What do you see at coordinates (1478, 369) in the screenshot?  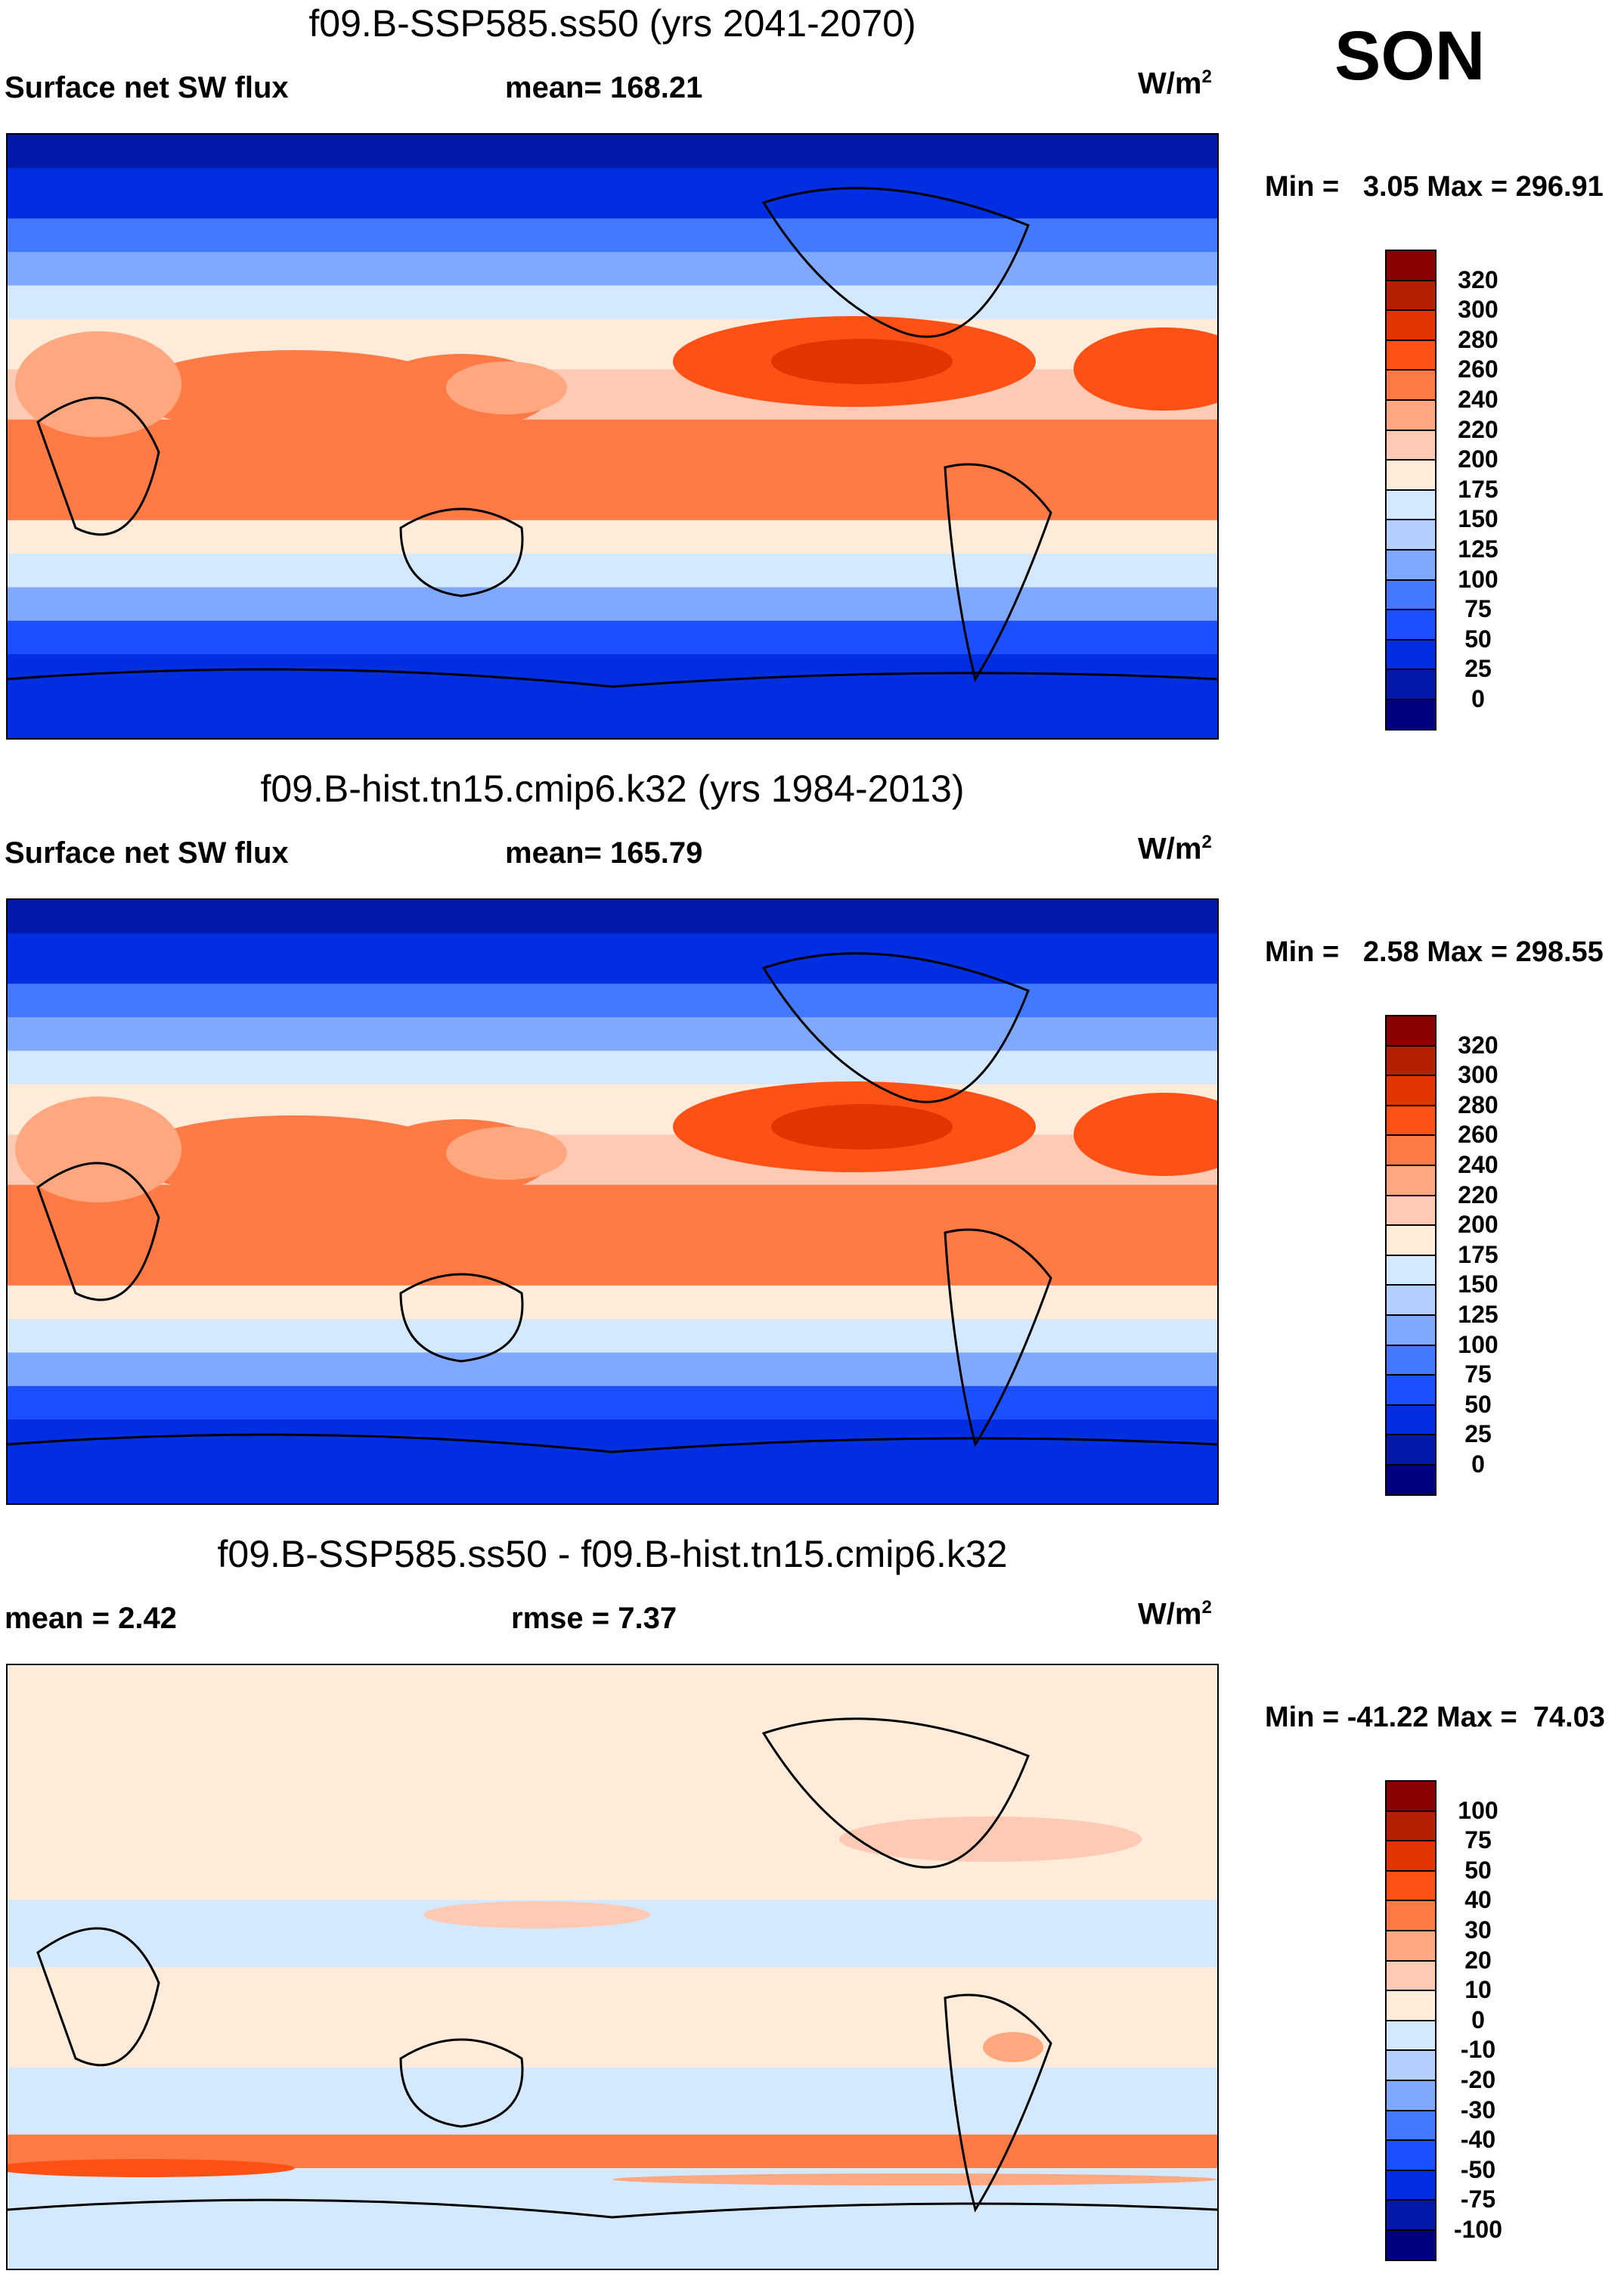 I see `colorbar-tick-label: 260` at bounding box center [1478, 369].